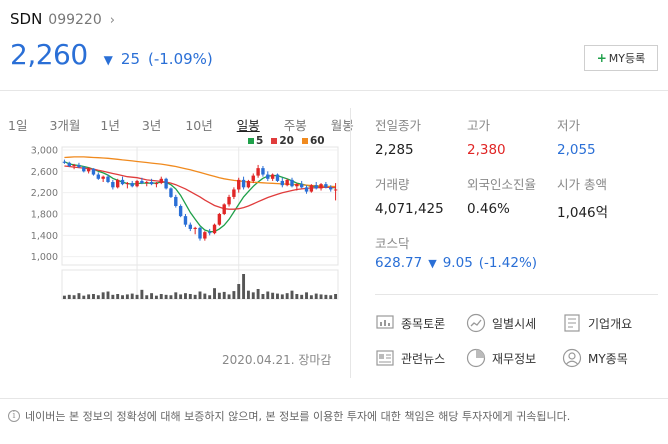 The height and width of the screenshot is (444, 668). I want to click on stock-title: SDN 099220 ›, so click(62, 19).